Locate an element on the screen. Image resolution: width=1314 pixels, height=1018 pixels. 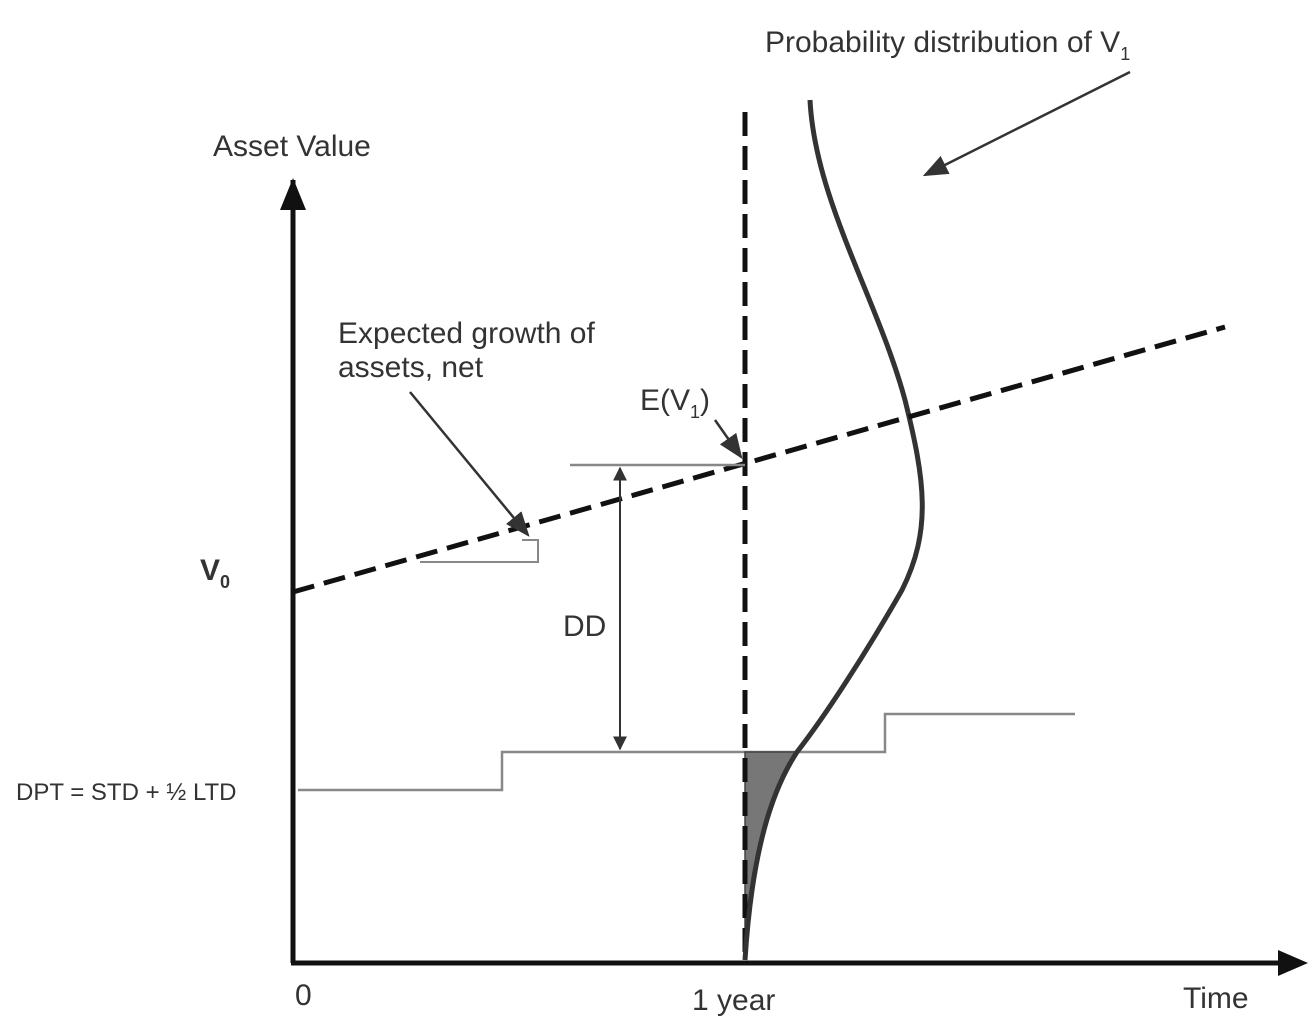
default-point-line is located at coordinates (686, 752).